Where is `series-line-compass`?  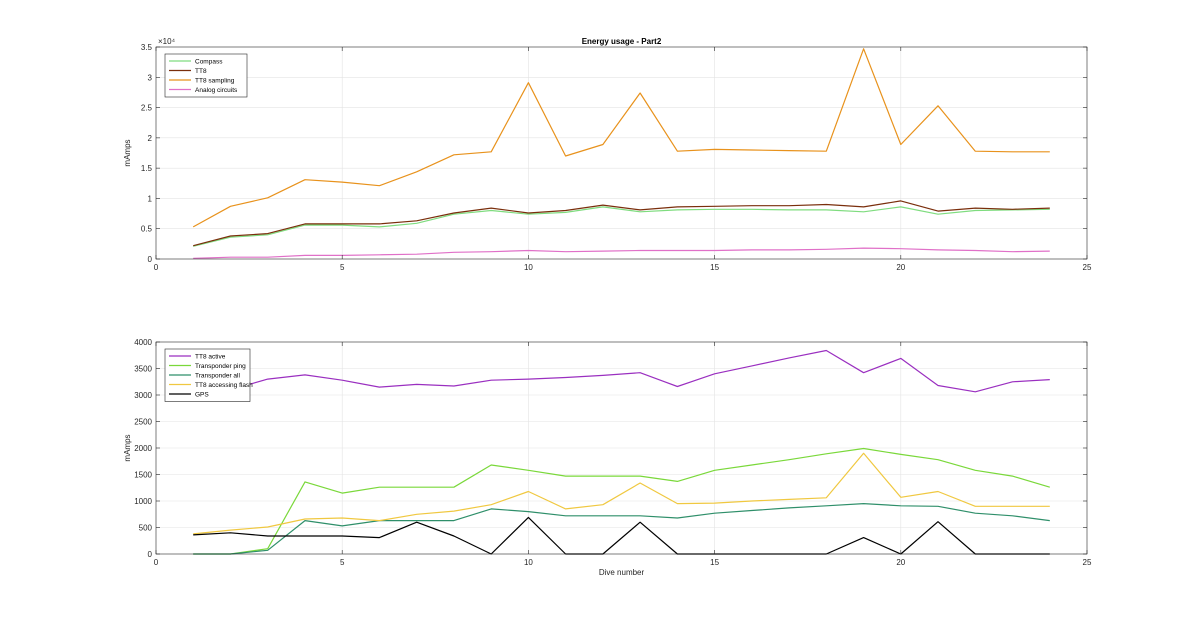
series-line-compass is located at coordinates (621, 226).